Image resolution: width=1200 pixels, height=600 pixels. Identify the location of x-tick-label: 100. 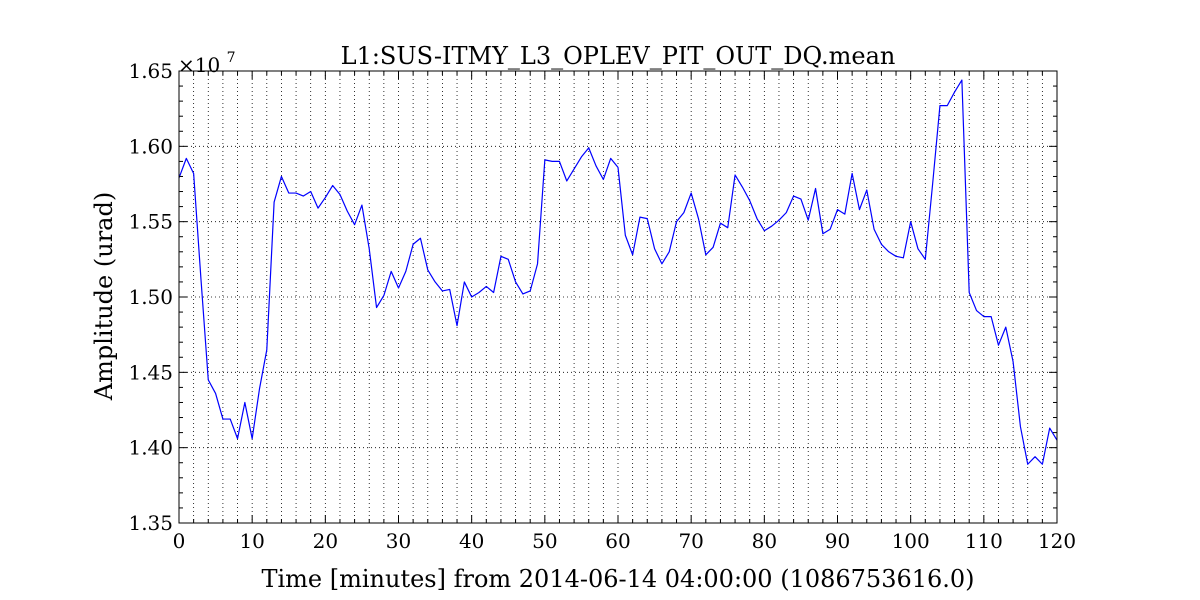
(911, 541).